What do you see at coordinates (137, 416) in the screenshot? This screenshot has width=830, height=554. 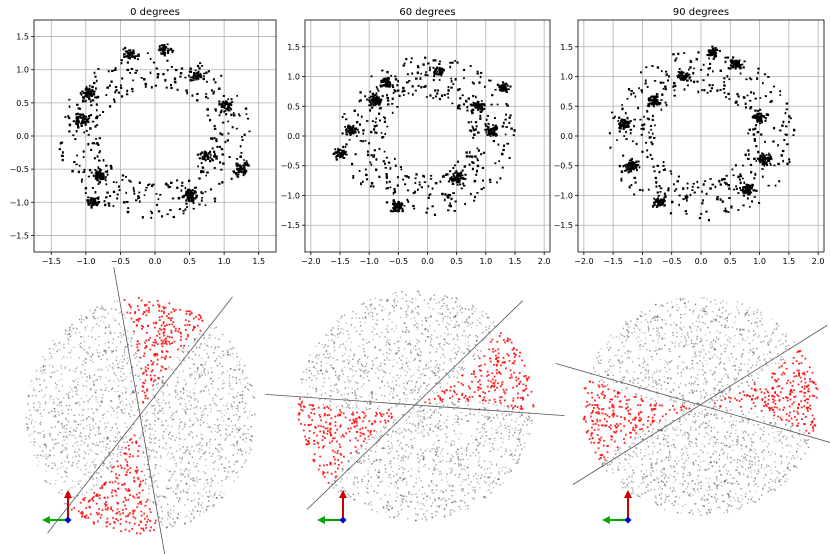 I see `highlighted-wedge` at bounding box center [137, 416].